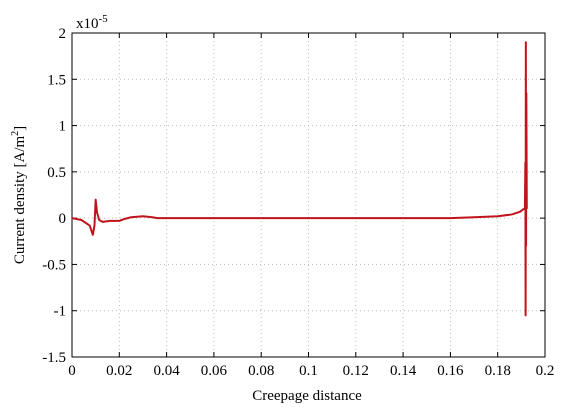  Describe the element at coordinates (261, 371) in the screenshot. I see `x-tick-label: 0.08` at that location.